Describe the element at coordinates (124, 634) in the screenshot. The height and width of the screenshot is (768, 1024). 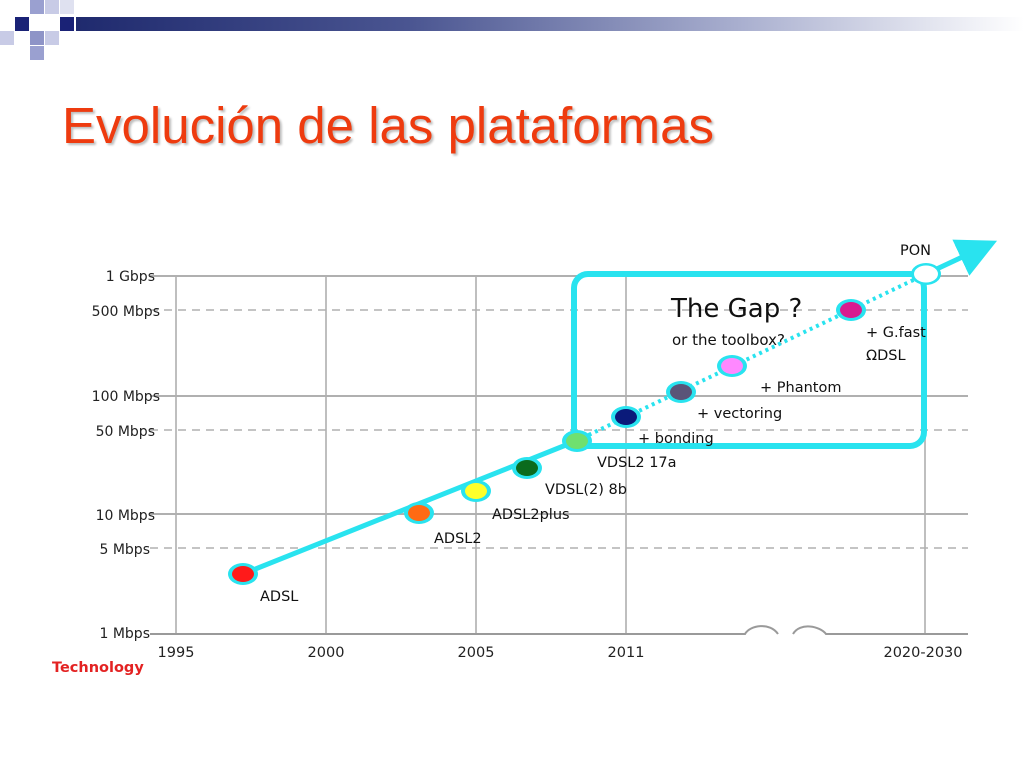
I see `y-tick-label: 1 Mbps` at that location.